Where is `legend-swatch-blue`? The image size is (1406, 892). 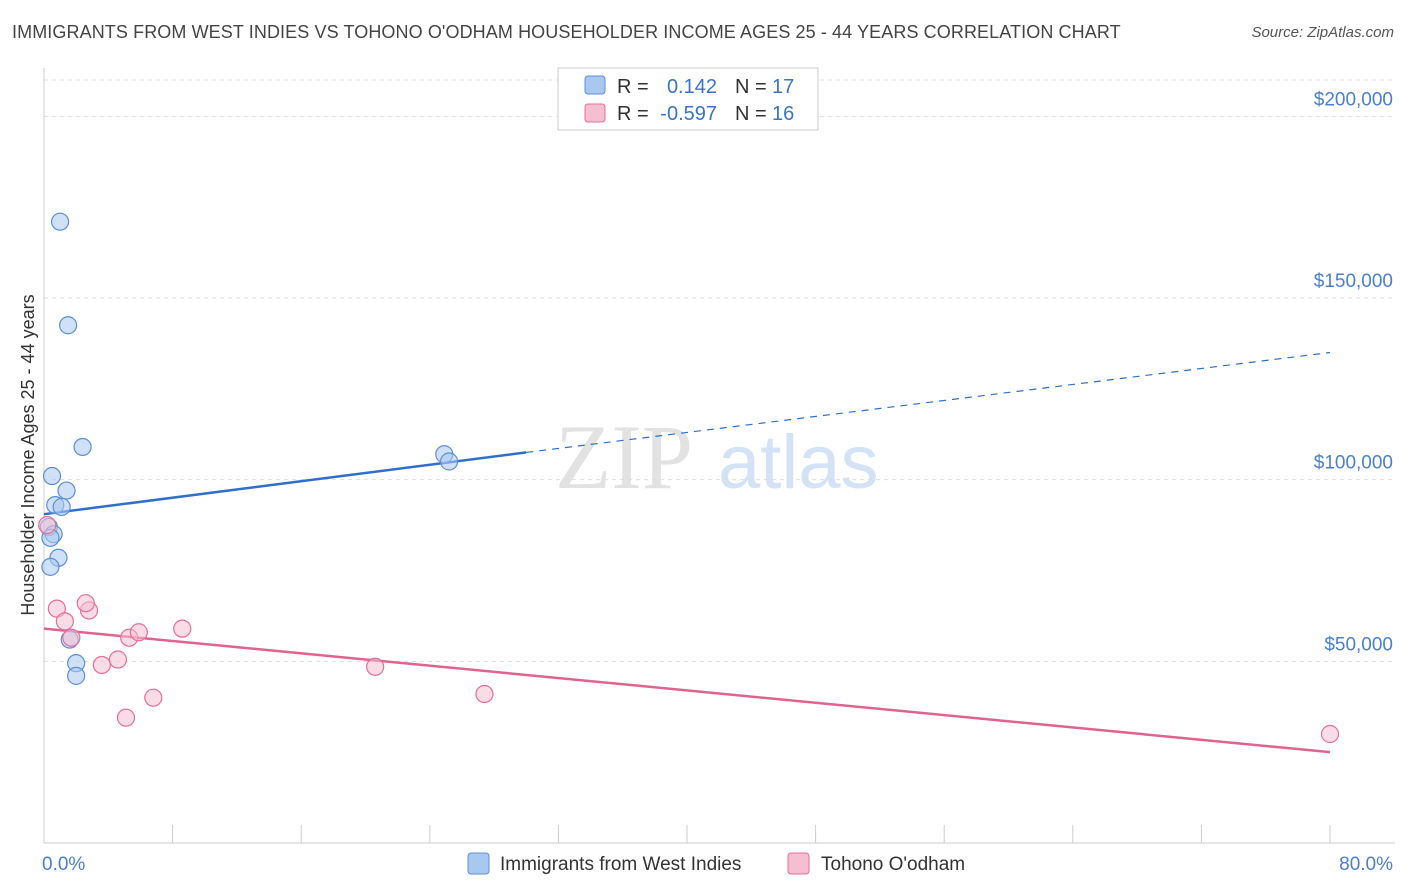
legend-swatch-blue is located at coordinates (595, 85).